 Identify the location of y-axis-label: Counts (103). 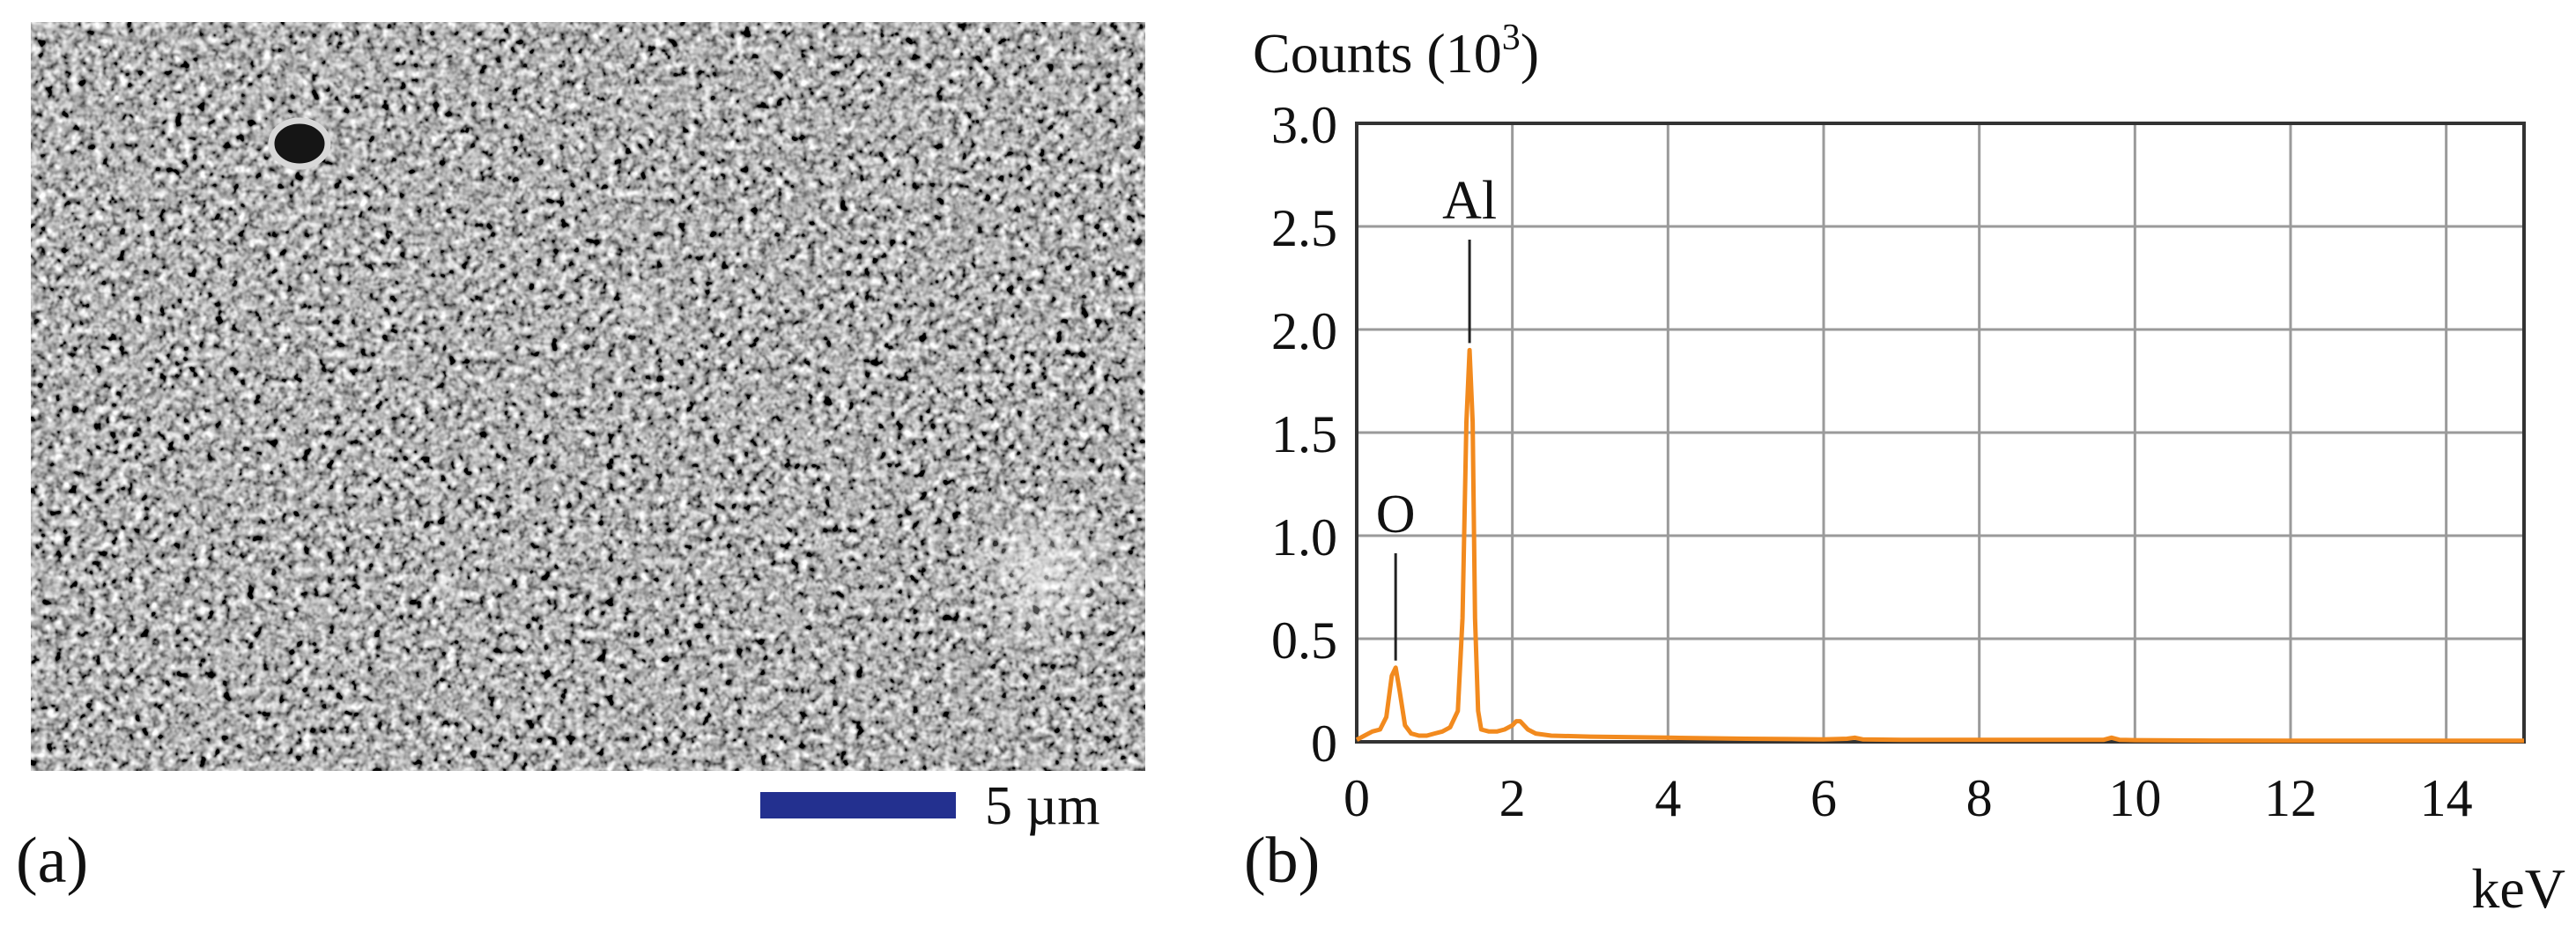
(1396, 51).